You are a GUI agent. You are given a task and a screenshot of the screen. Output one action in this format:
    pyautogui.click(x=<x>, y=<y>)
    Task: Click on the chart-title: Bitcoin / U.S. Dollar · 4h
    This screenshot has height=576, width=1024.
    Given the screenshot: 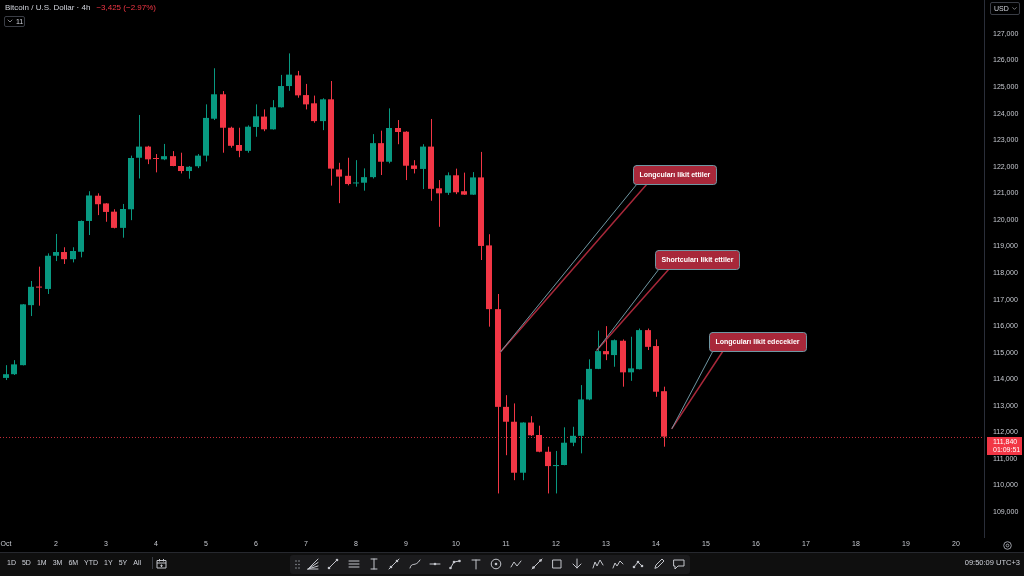 What is the action you would take?
    pyautogui.click(x=48, y=7)
    